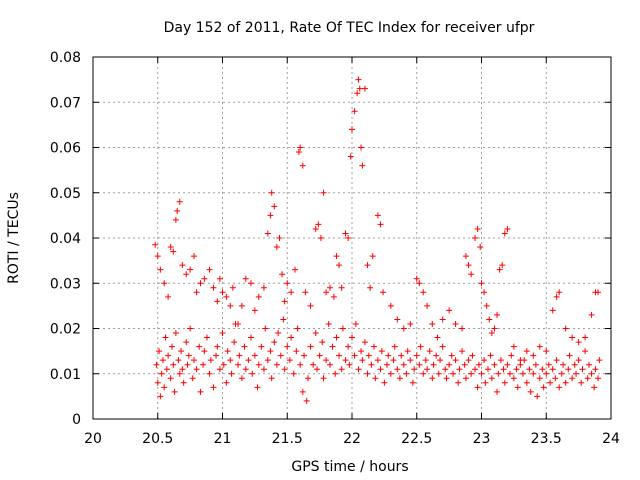 This screenshot has height=480, width=640. Describe the element at coordinates (416, 439) in the screenshot. I see `x-tick-label: 22.5` at that location.